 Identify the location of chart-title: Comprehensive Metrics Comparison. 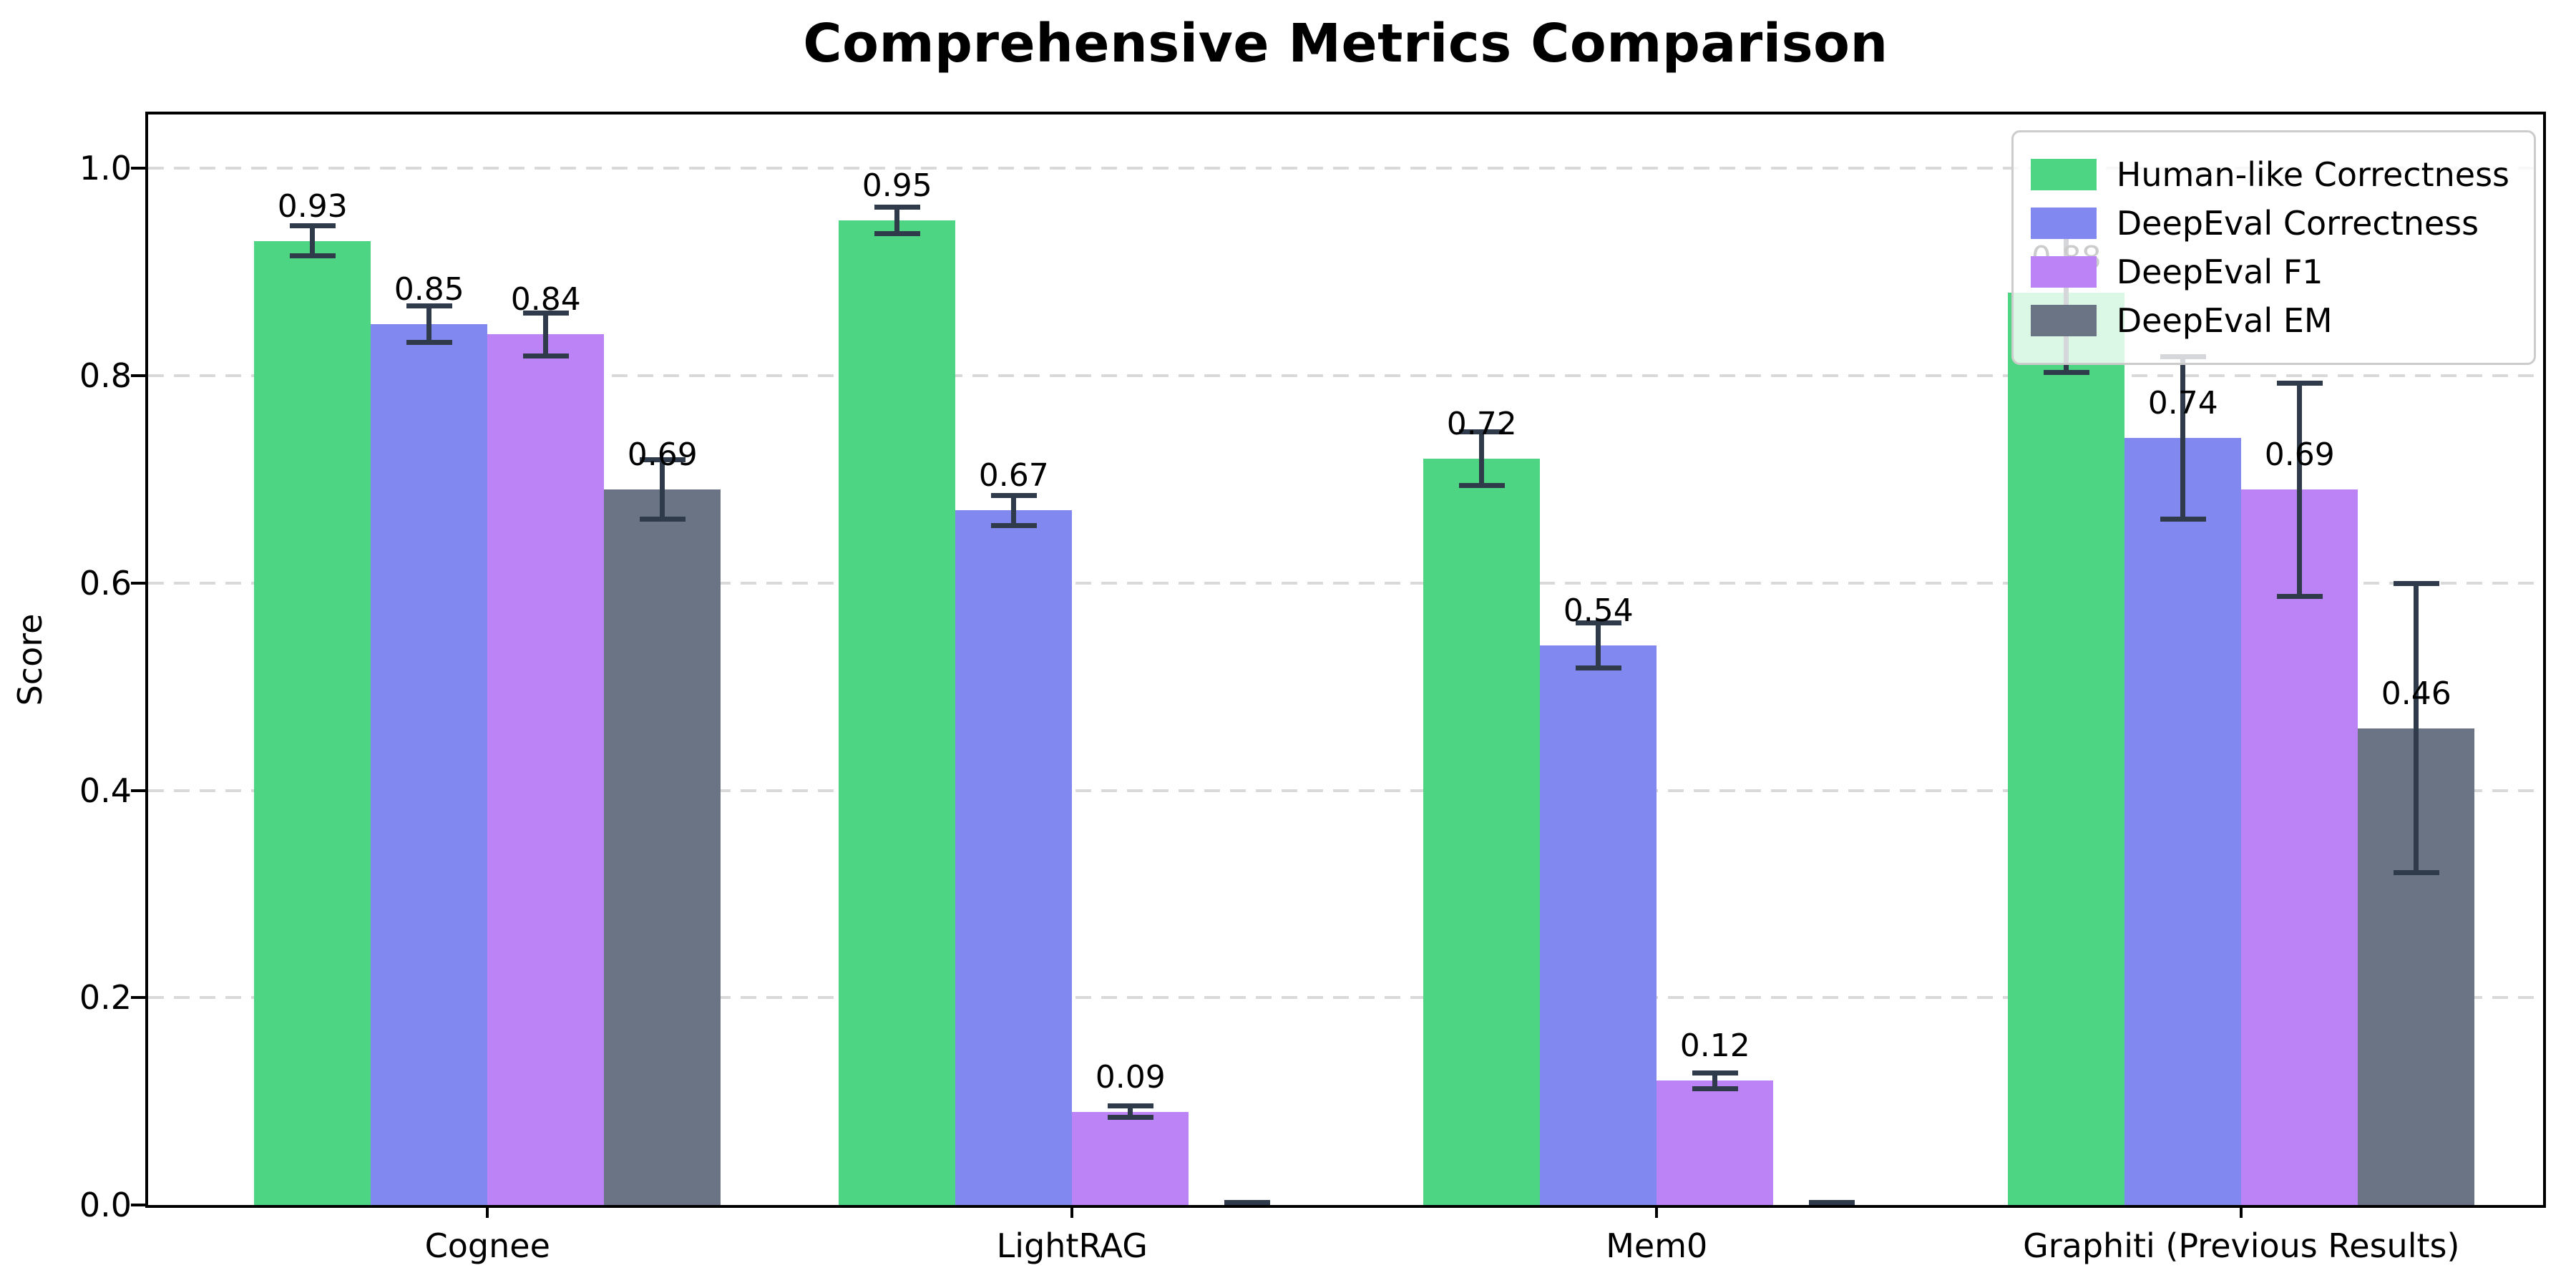
(1345, 43).